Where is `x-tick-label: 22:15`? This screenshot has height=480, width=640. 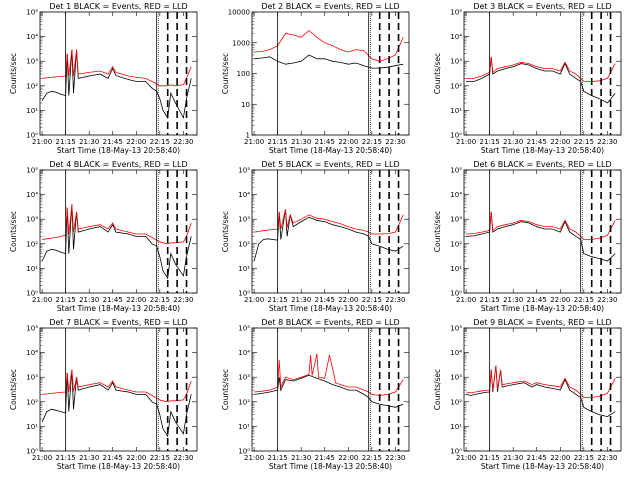
x-tick-label: 22:15 is located at coordinates (160, 142).